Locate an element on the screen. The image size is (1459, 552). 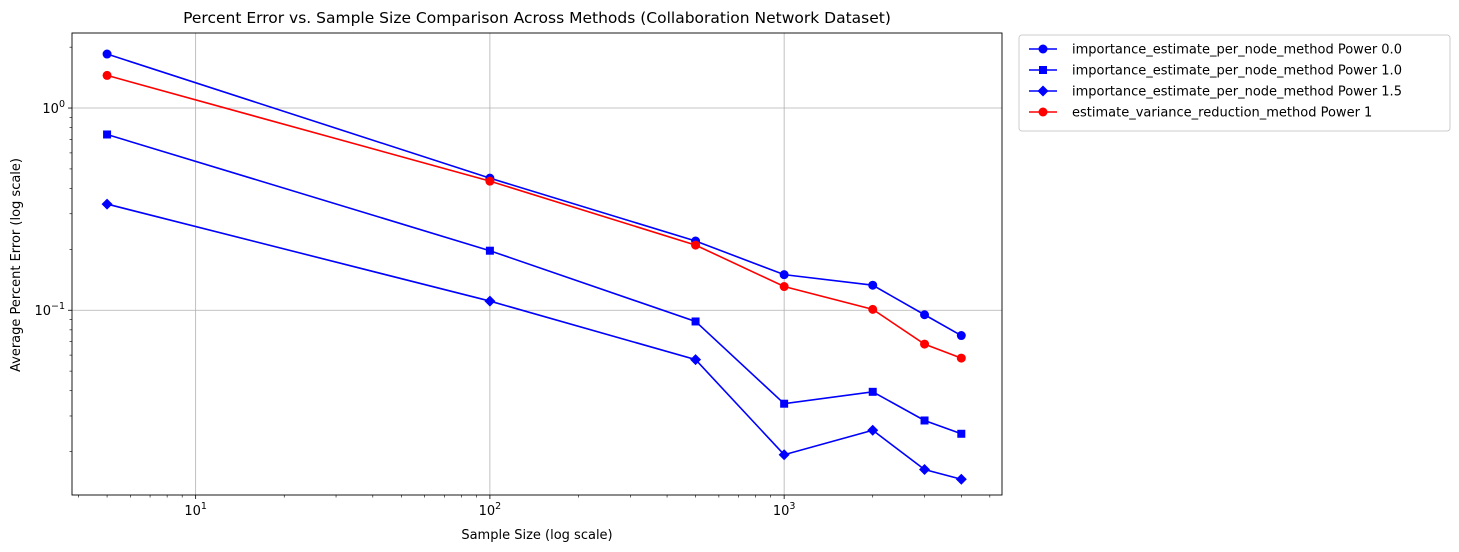
y-tick-label: 10⁰ is located at coordinates (53, 108).